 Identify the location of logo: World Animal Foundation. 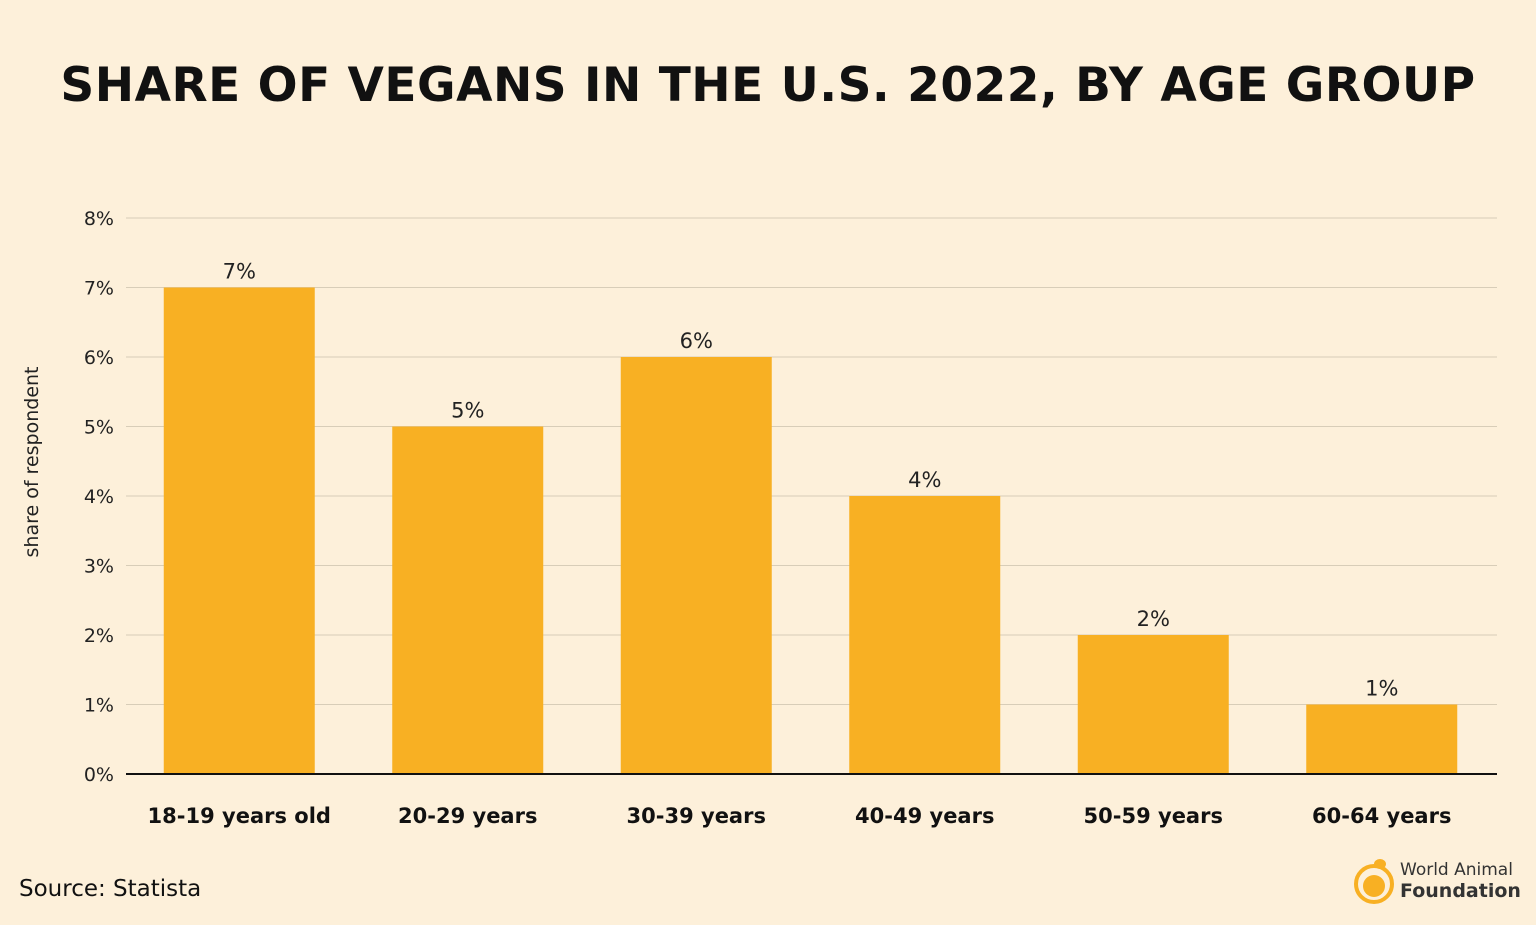
(1436, 881).